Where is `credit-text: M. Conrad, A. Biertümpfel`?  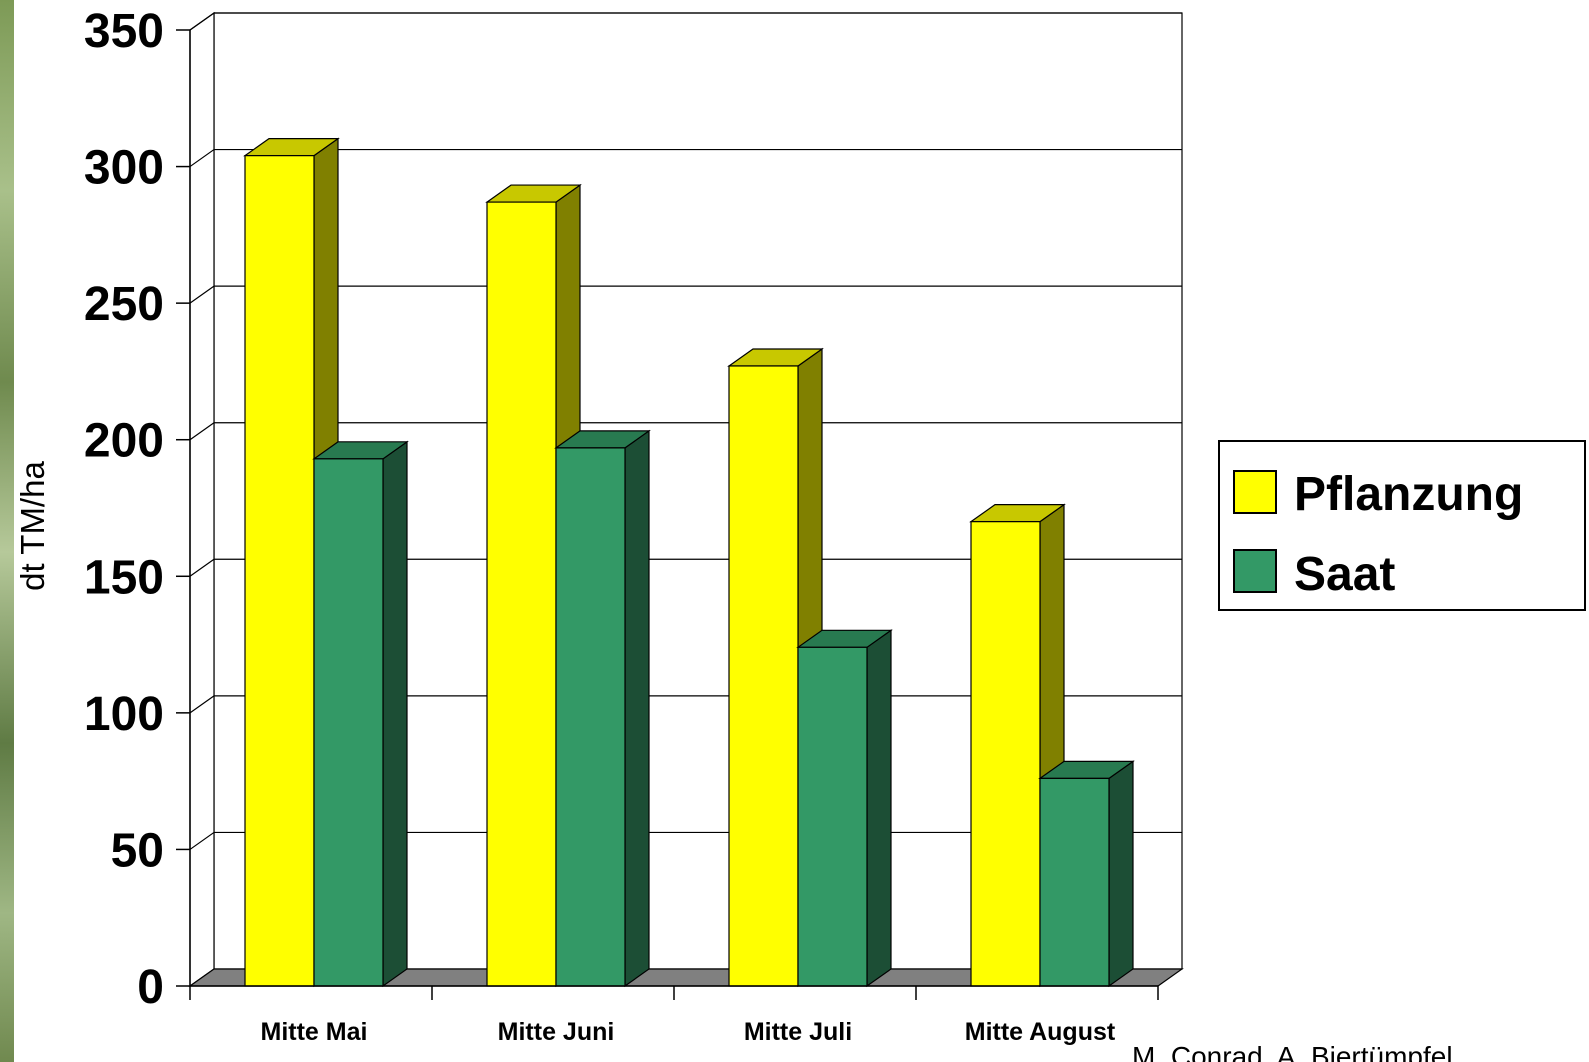
credit-text: M. Conrad, A. Biertümpfel is located at coordinates (1292, 1051).